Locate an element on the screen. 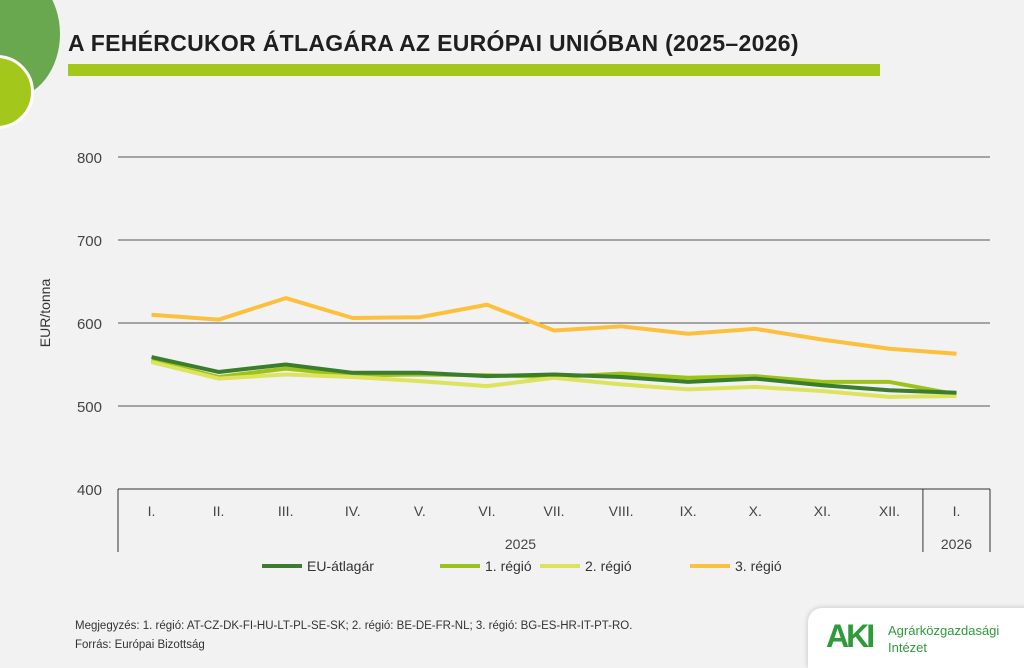  legend-label: 1. régió is located at coordinates (508, 566).